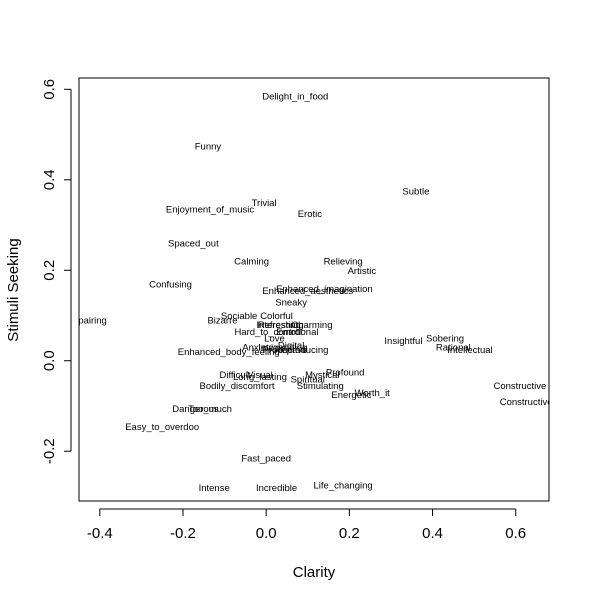  I want to click on point-label: Worth_it, so click(373, 393).